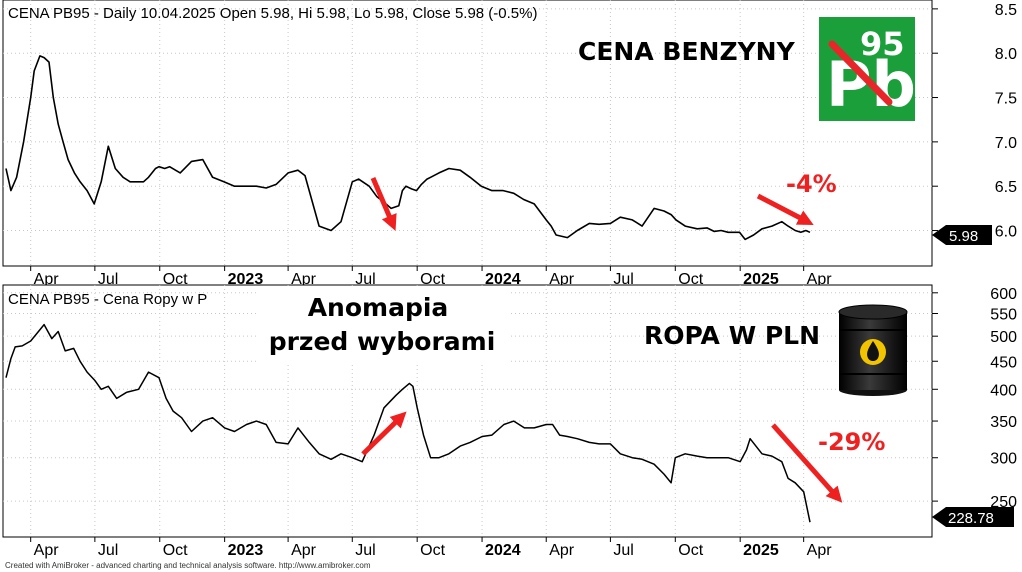 This screenshot has height=572, width=1022. Describe the element at coordinates (1003, 315) in the screenshot. I see `bottom-y-tick-label: 550` at that location.